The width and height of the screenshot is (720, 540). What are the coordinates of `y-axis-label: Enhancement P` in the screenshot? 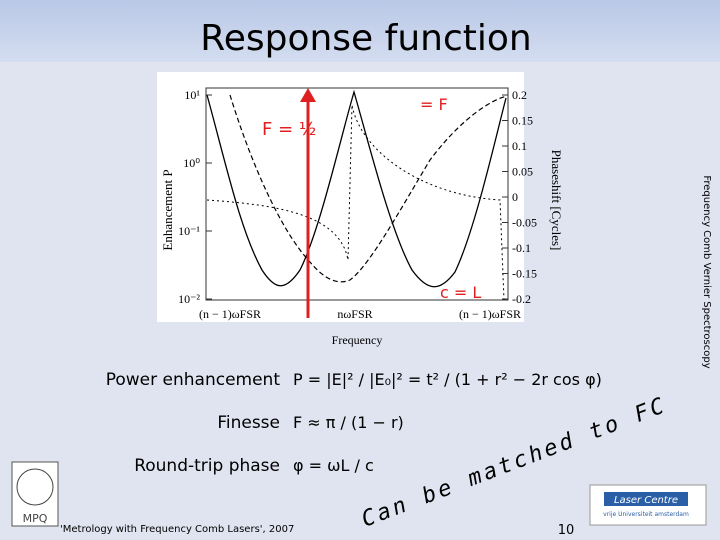 It's located at (167, 209).